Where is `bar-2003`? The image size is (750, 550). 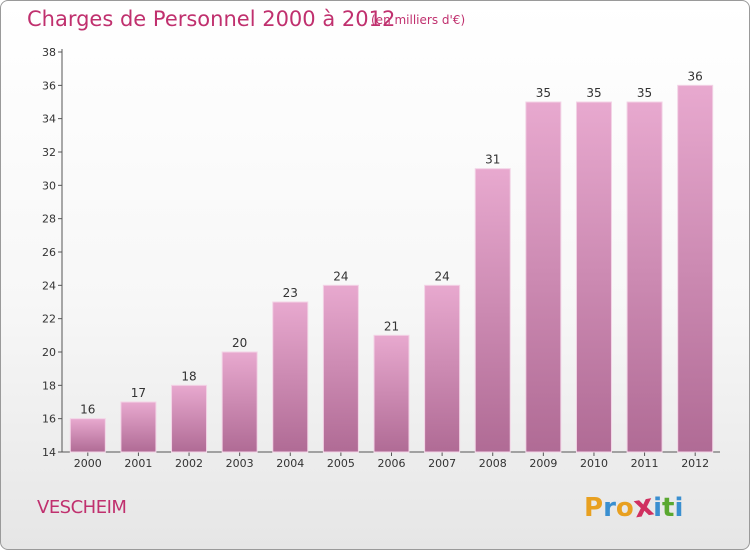 bar-2003 is located at coordinates (239, 402).